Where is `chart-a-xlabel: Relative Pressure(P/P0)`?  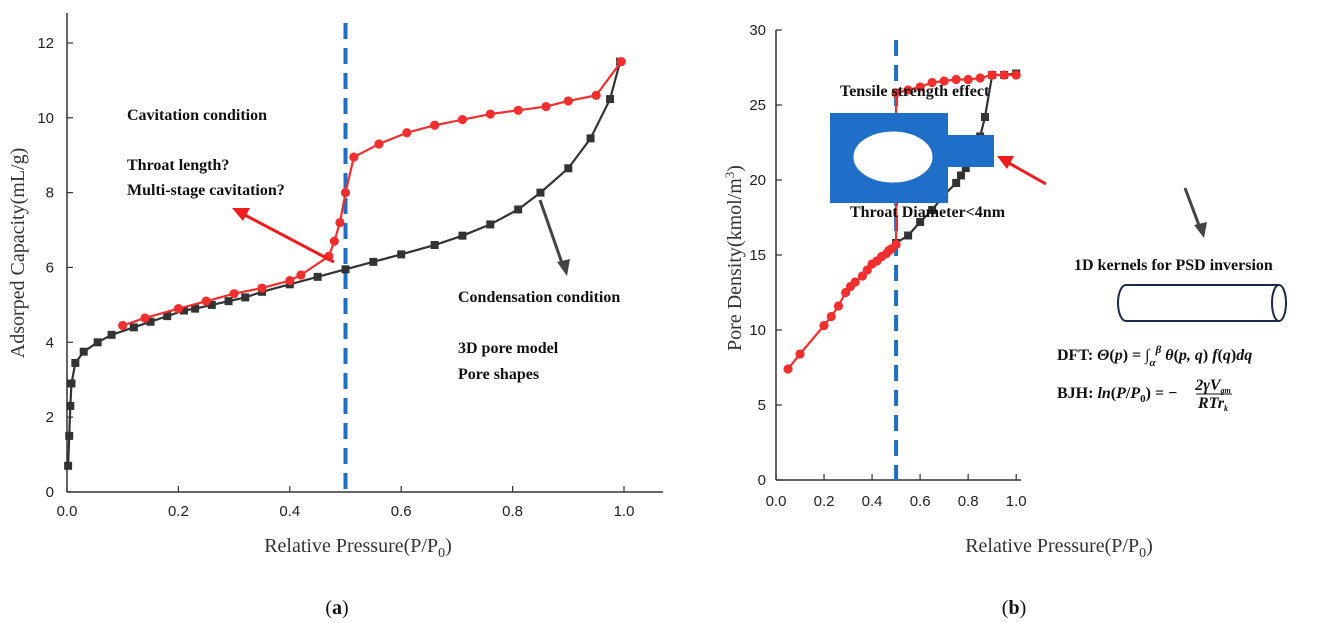
chart-a-xlabel: Relative Pressure(P/P0) is located at coordinates (358, 548).